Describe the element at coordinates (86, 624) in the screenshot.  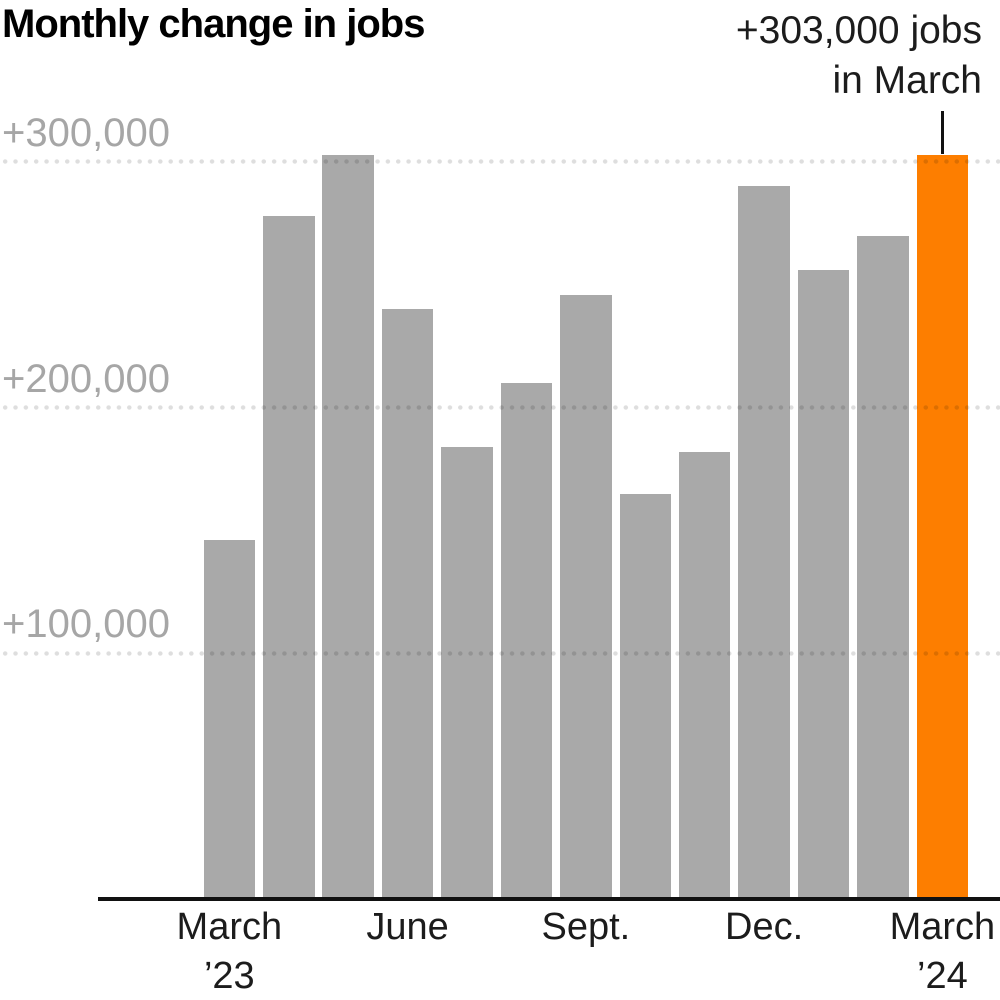
I see `y-axis-label-100-000: +100,000` at that location.